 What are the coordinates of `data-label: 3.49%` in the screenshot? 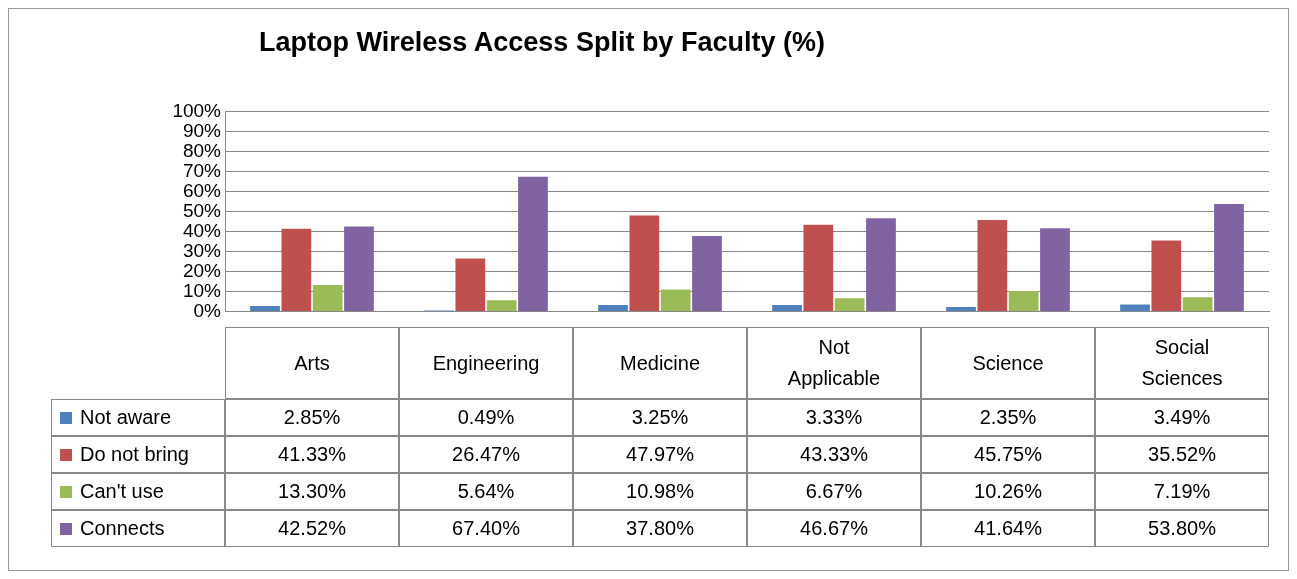 It's located at (1182, 417).